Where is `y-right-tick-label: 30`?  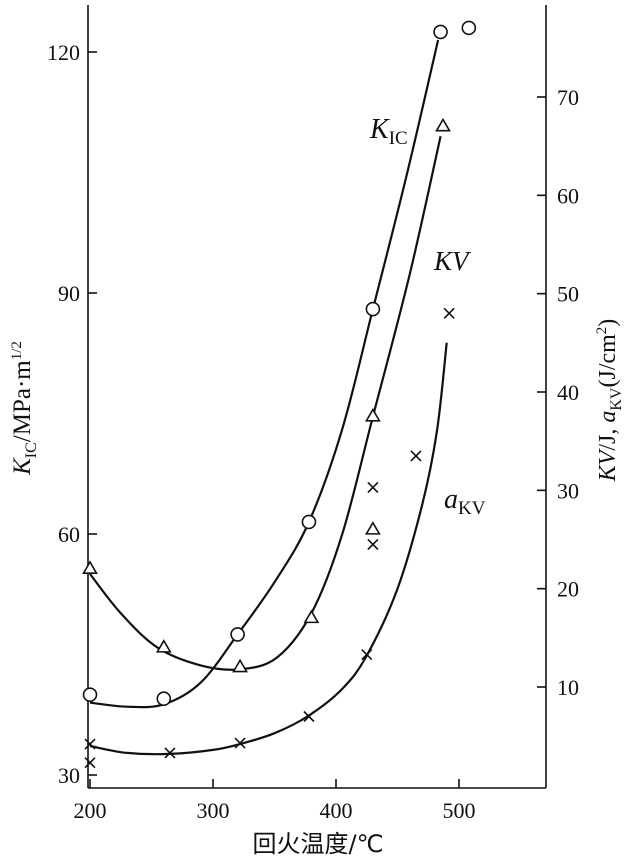 y-right-tick-label: 30 is located at coordinates (568, 490).